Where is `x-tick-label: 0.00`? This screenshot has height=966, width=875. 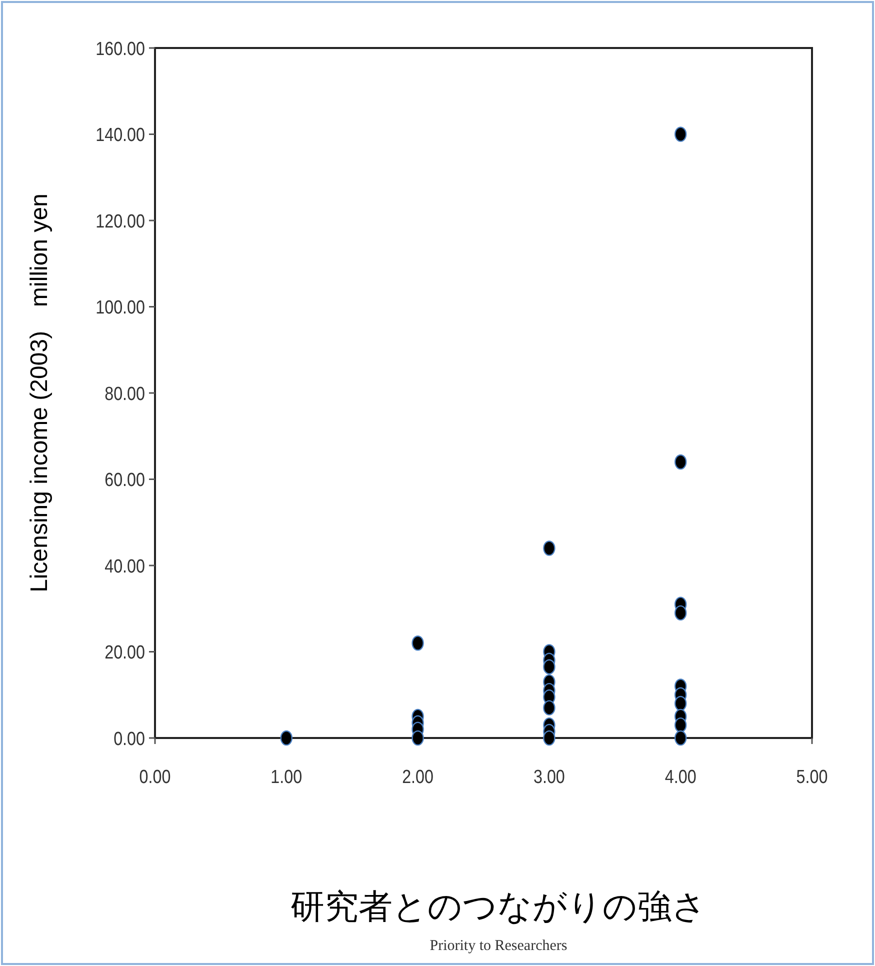 x-tick-label: 0.00 is located at coordinates (155, 777).